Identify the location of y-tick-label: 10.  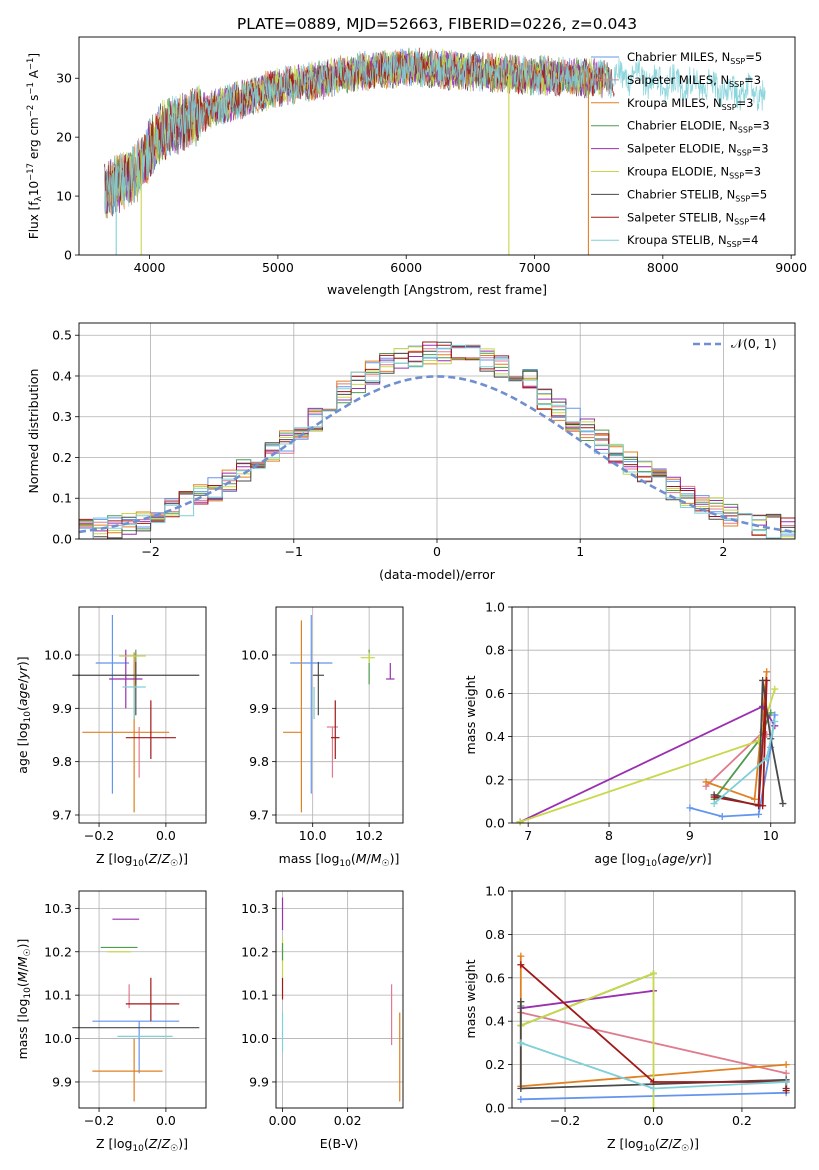
(64, 196).